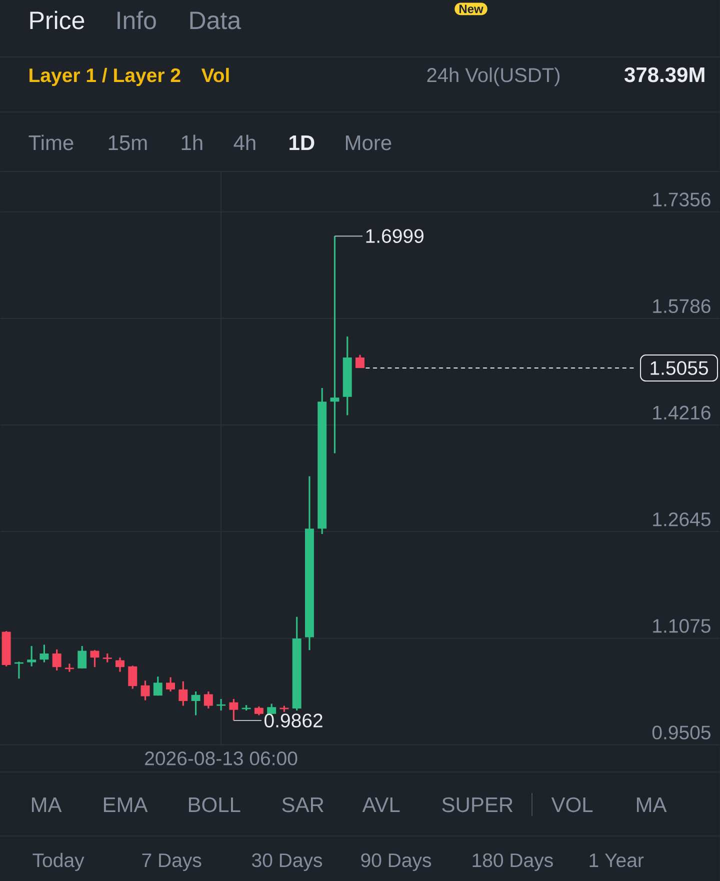 This screenshot has height=881, width=720. I want to click on text: 1 Year, so click(617, 861).